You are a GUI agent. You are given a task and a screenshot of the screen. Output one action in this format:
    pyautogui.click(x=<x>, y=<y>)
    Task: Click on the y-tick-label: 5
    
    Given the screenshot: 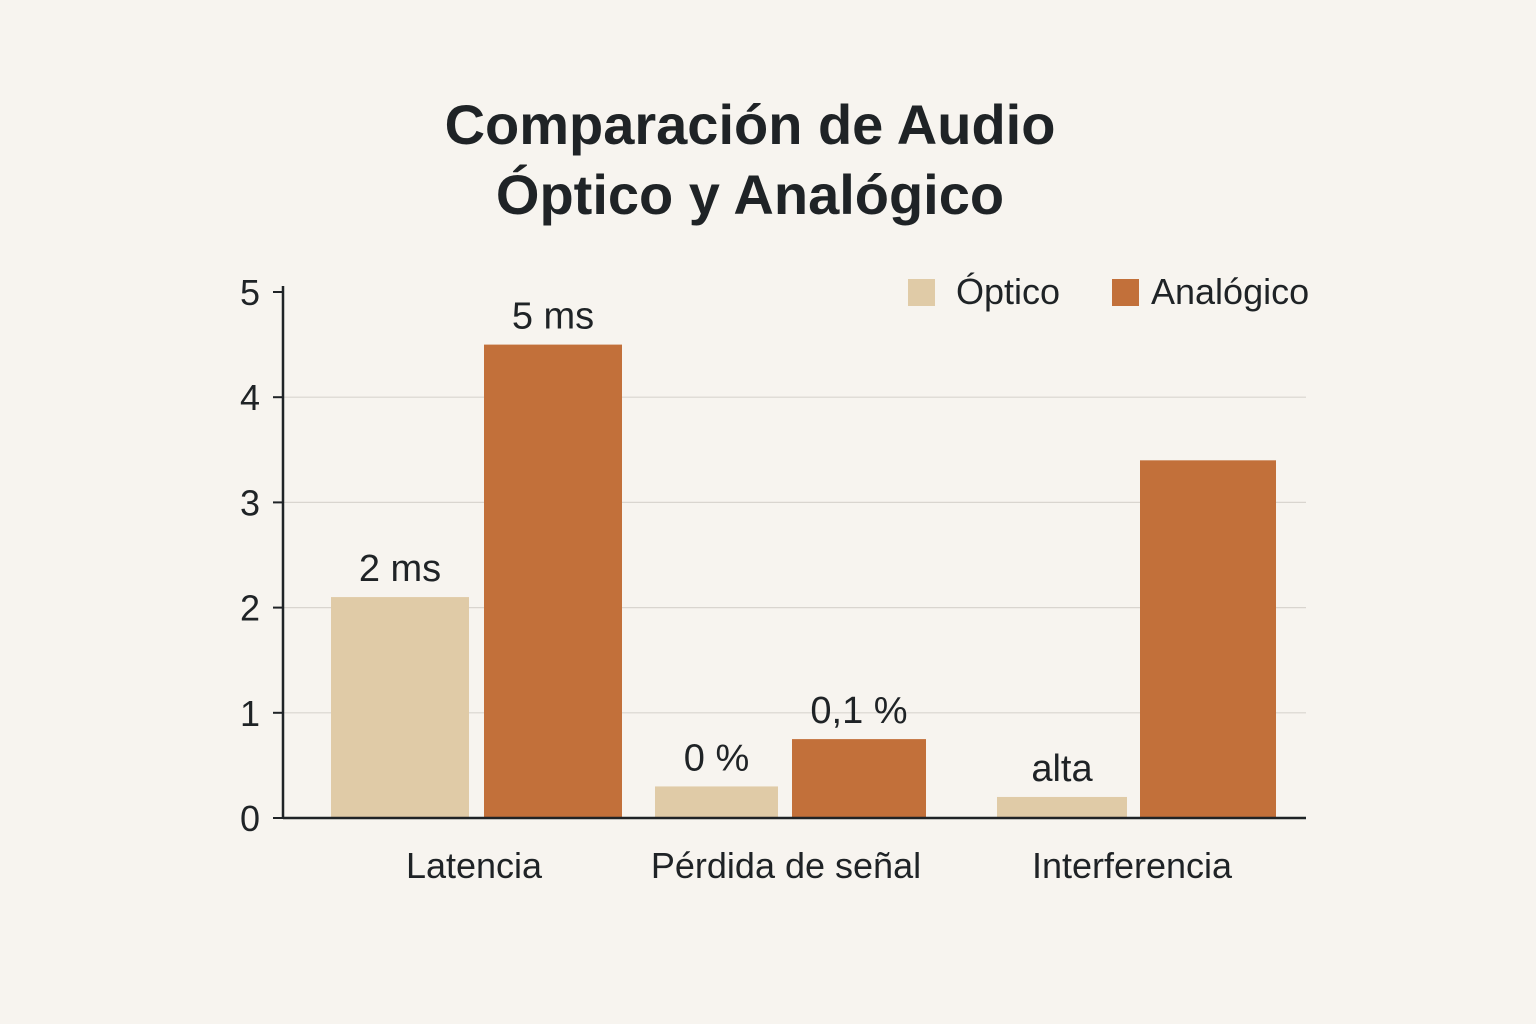 What is the action you would take?
    pyautogui.click(x=250, y=292)
    